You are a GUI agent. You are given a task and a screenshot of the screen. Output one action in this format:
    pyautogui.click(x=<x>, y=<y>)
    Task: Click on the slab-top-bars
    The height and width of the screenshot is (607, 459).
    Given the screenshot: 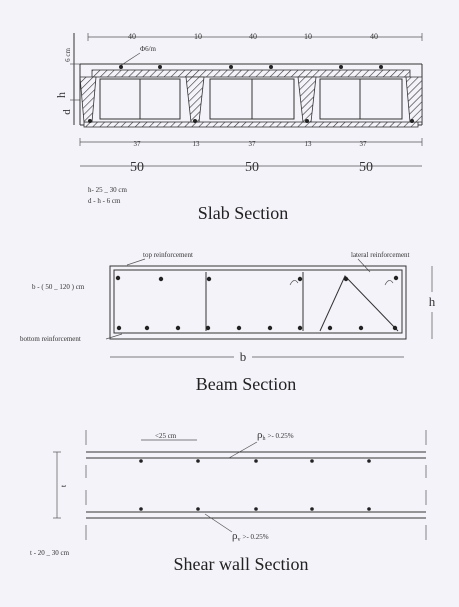 What is the action you would take?
    pyautogui.click(x=251, y=67)
    